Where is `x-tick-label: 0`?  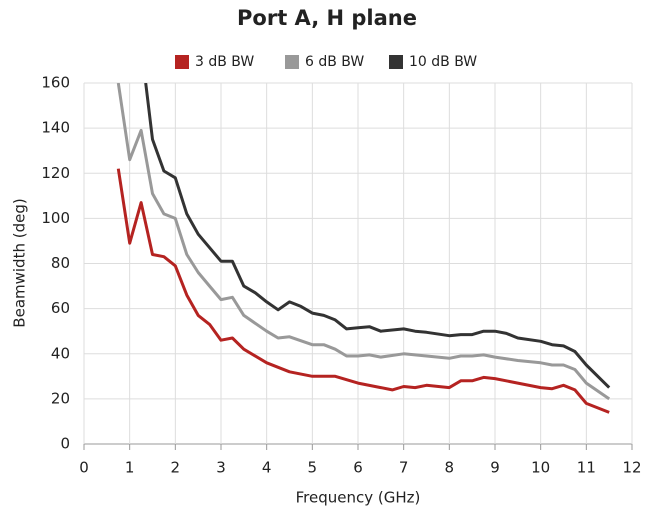 x-tick-label: 0 is located at coordinates (84, 468).